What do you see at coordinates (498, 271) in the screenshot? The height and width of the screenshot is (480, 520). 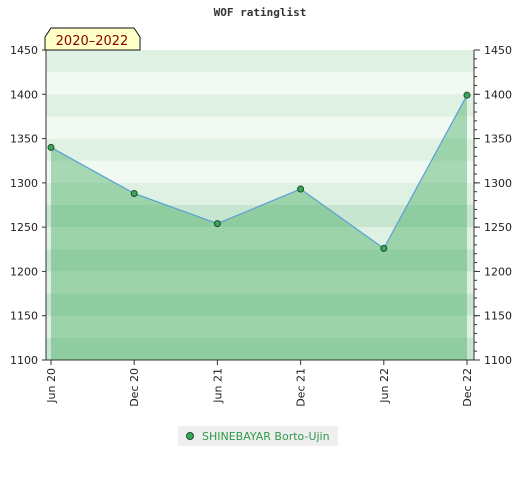 I see `y-tick-label-right: 1200` at bounding box center [498, 271].